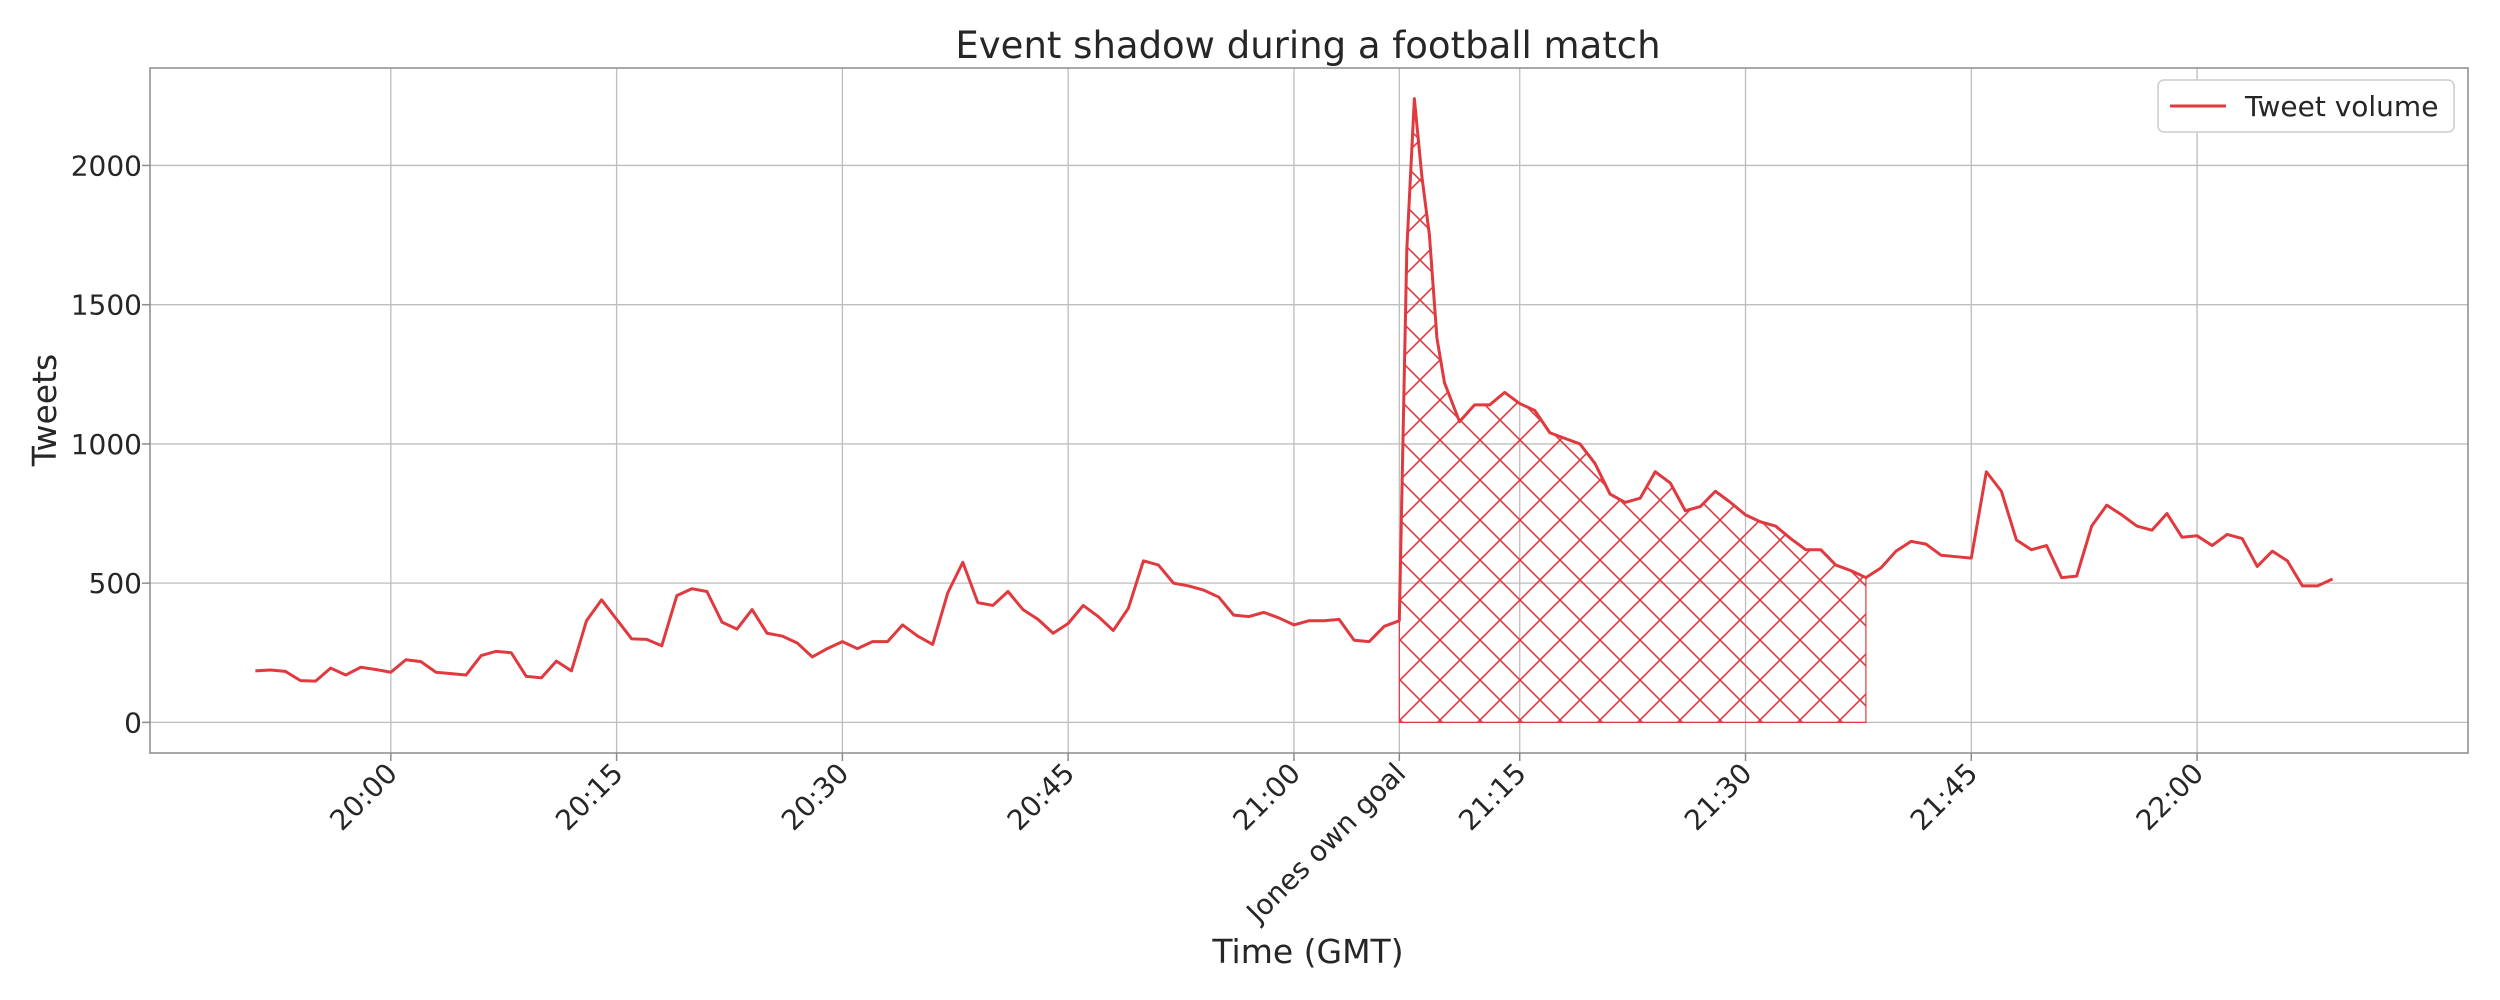  I want to click on x-tick-label: 21:45, so click(1944, 797).